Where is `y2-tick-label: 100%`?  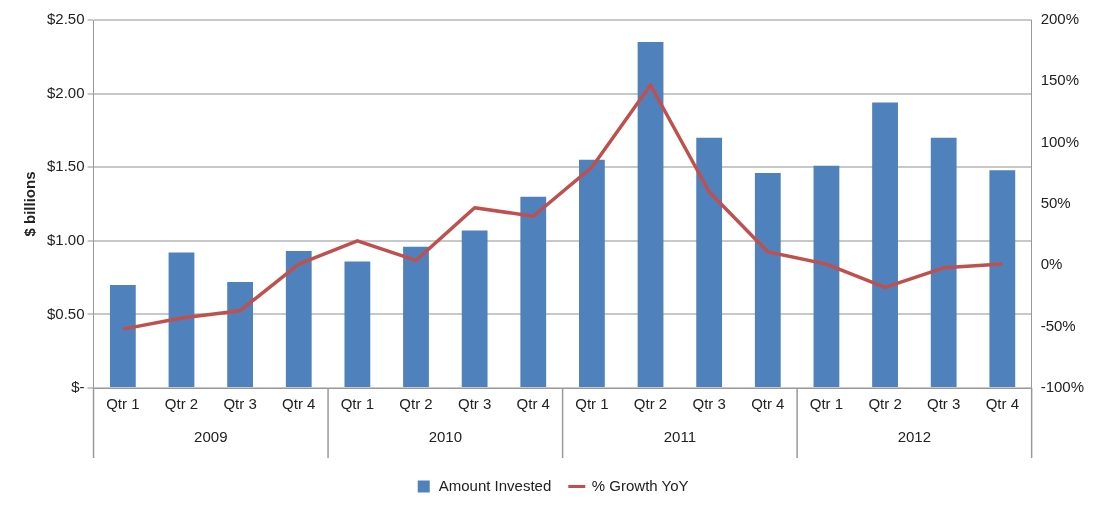
y2-tick-label: 100% is located at coordinates (1060, 141).